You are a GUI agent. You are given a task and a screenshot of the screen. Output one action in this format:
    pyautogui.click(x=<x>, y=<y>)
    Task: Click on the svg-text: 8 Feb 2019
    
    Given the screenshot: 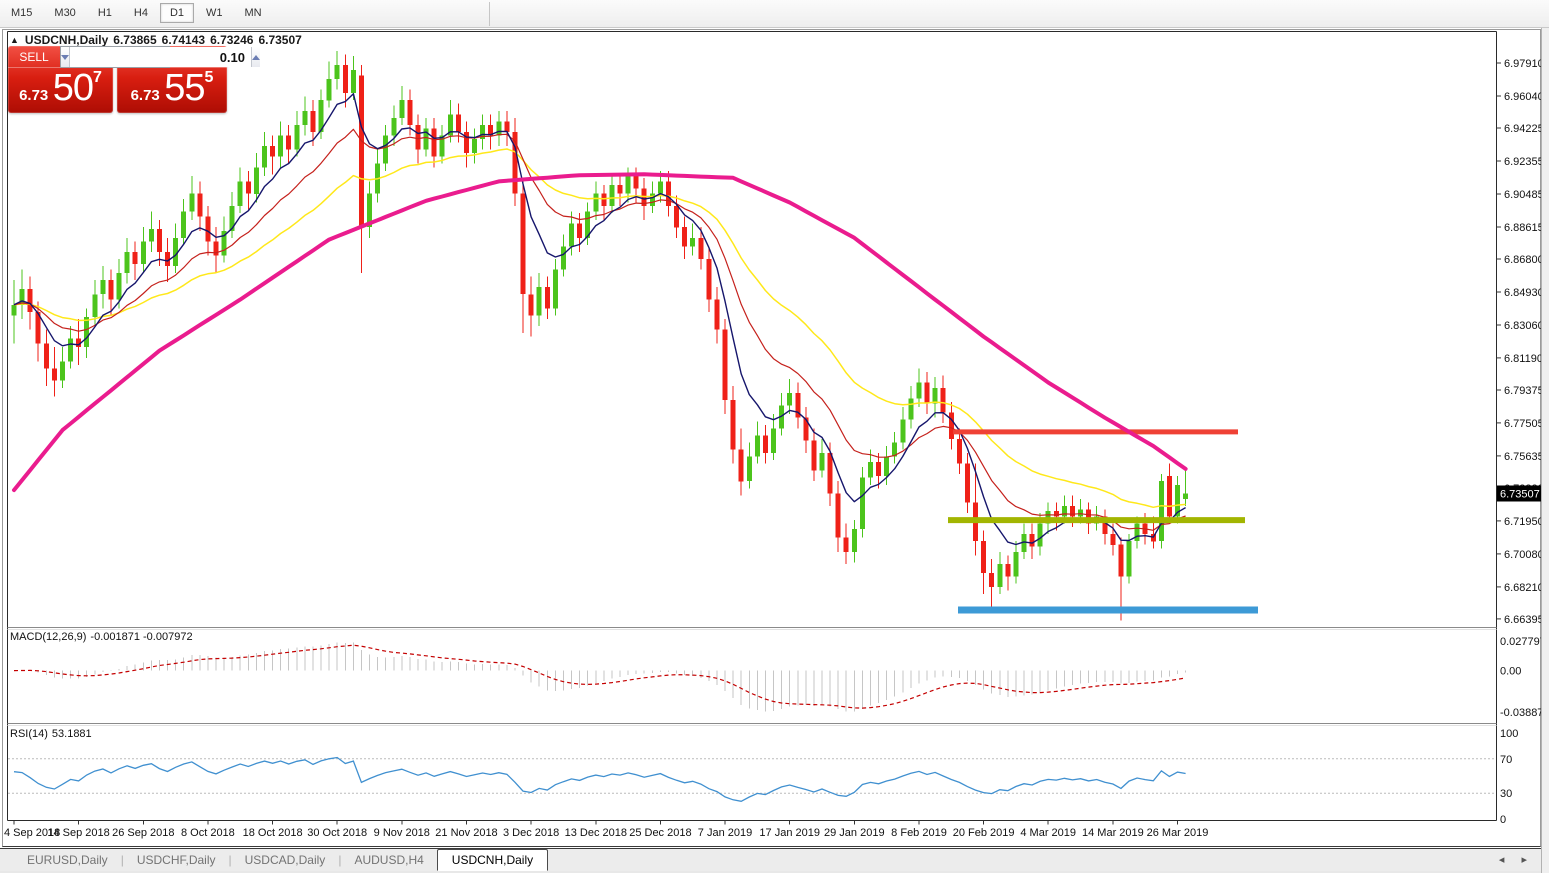 What is the action you would take?
    pyautogui.click(x=919, y=833)
    